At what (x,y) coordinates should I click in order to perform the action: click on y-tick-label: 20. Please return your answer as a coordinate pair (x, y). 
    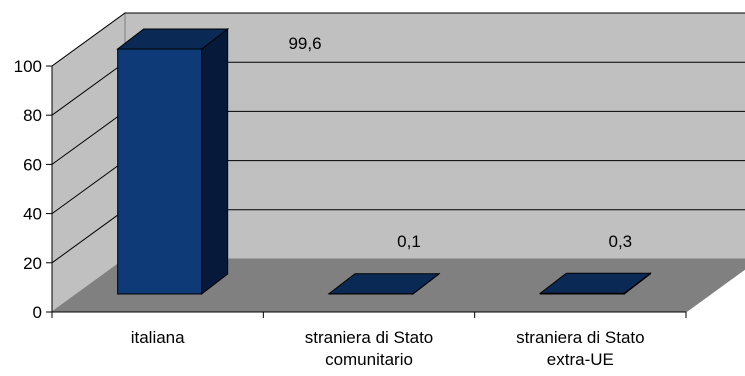
    Looking at the image, I should click on (32, 263).